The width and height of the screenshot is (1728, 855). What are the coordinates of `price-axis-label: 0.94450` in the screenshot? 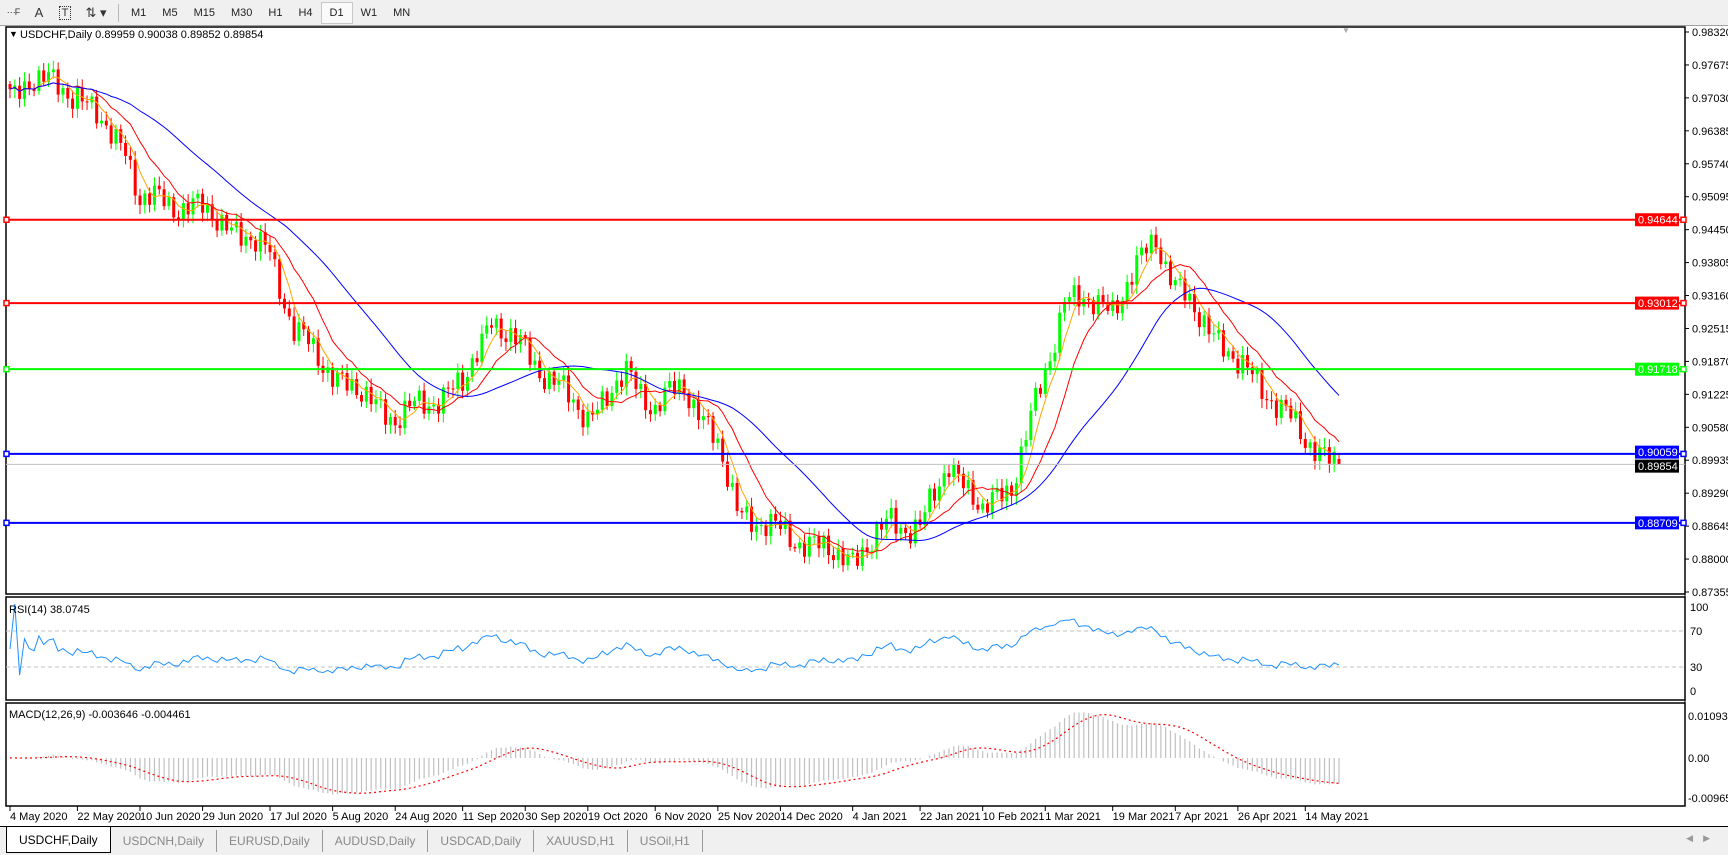 It's located at (1710, 231).